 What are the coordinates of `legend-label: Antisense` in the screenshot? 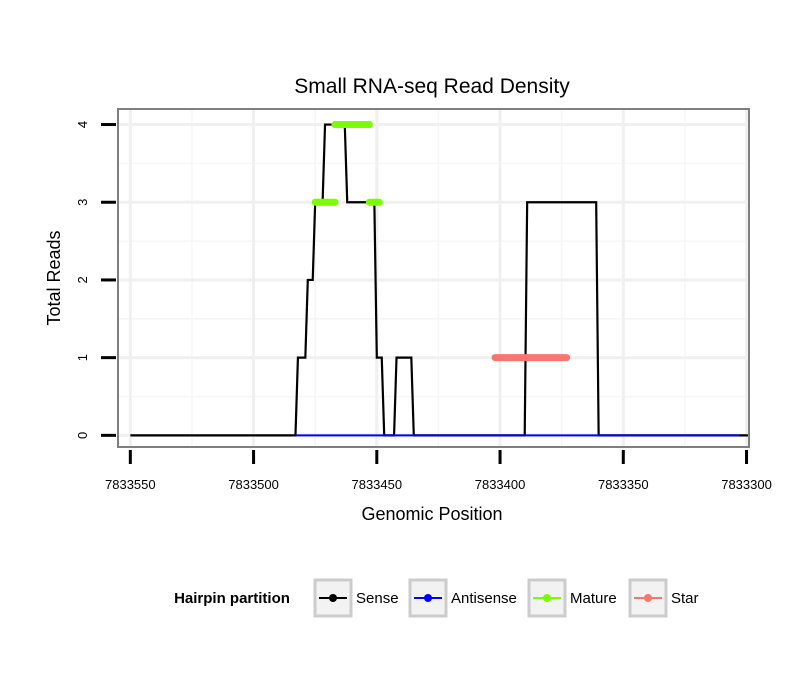 It's located at (484, 598).